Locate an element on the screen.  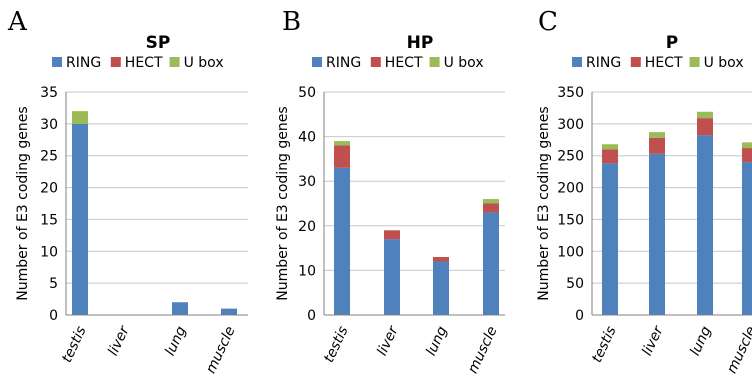
panel-letter: B is located at coordinates (291, 22).